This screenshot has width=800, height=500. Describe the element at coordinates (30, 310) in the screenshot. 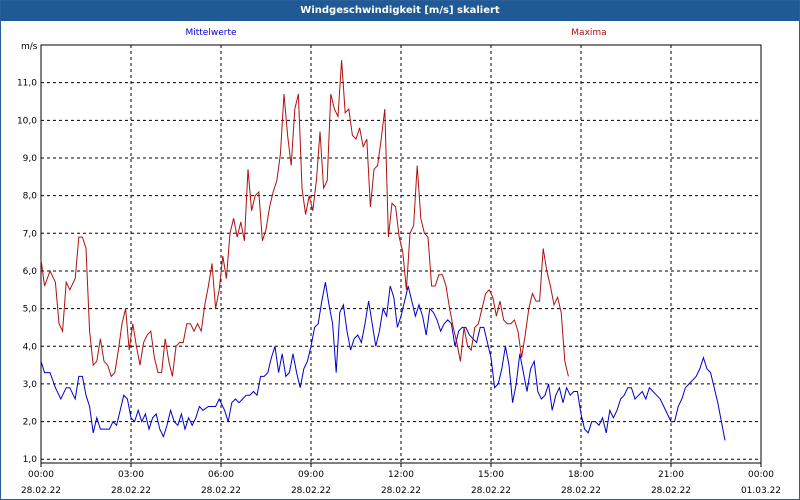

I see `y-tick-label: 5,0` at that location.